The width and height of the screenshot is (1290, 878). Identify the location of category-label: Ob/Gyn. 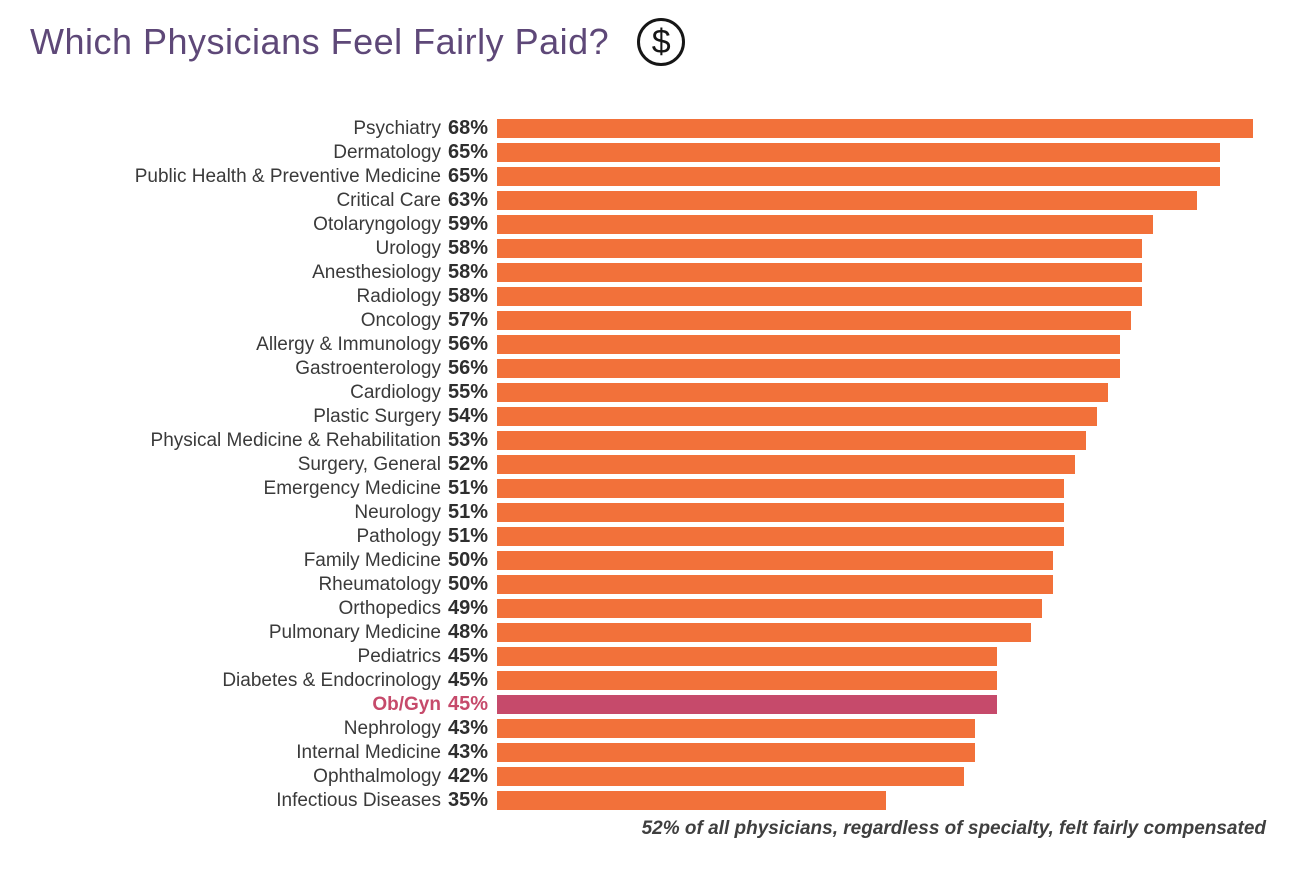
(406, 704).